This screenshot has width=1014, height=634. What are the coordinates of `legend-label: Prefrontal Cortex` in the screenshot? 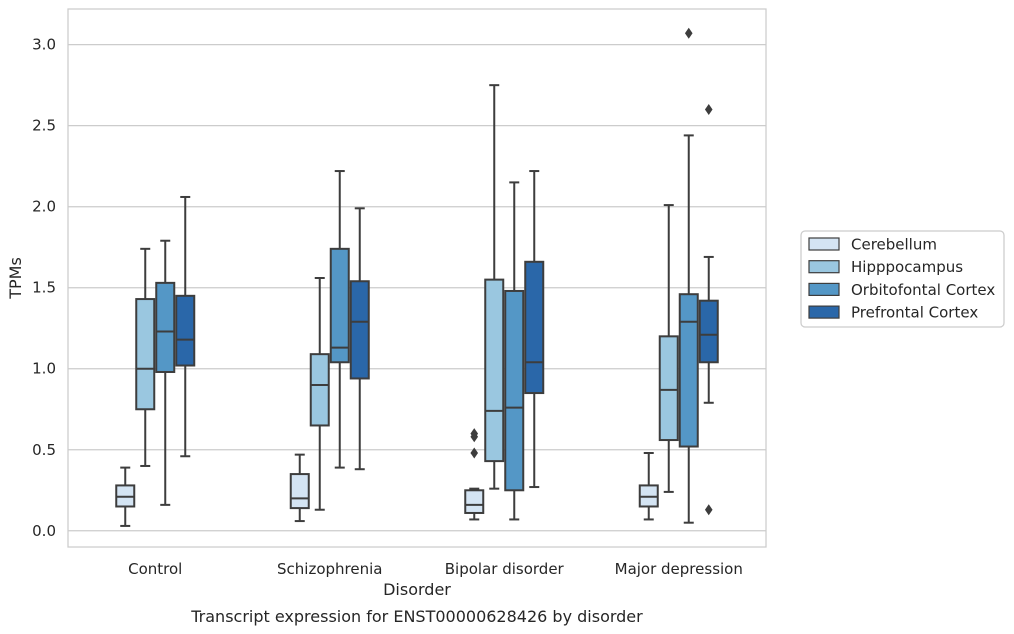 It's located at (914, 313).